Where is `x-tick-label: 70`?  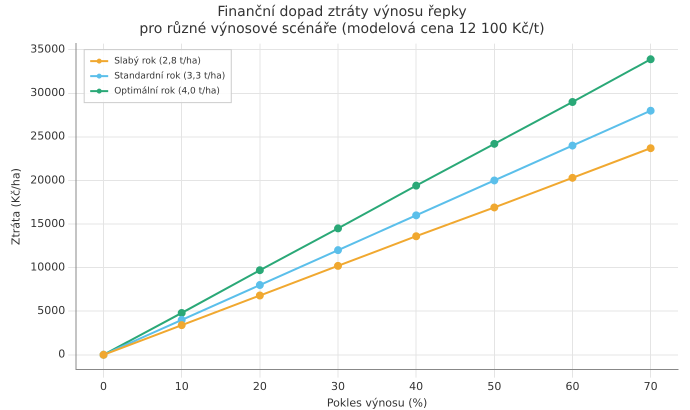 x-tick-label: 70 is located at coordinates (651, 387).